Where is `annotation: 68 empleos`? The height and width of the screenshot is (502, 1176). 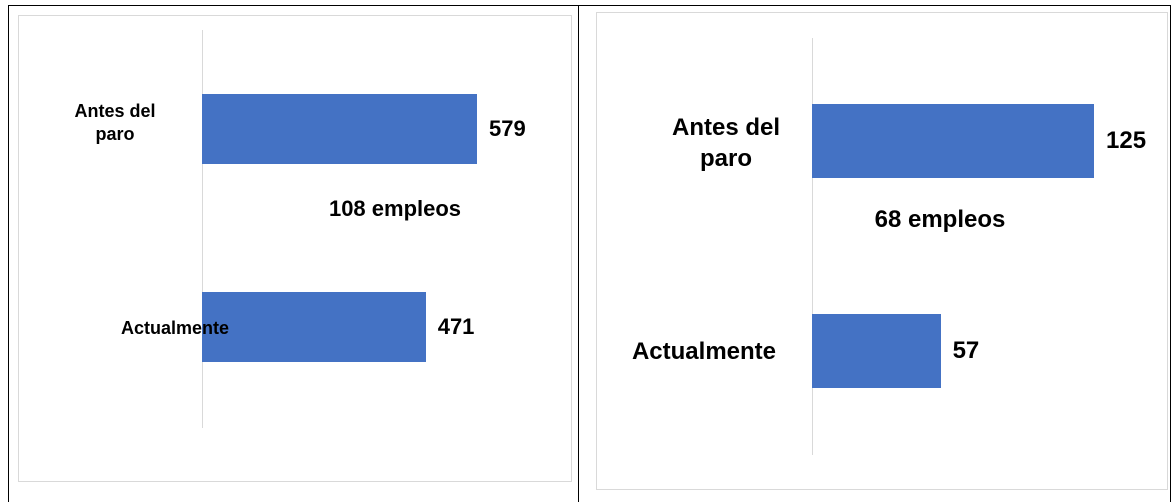
annotation: 68 empleos is located at coordinates (940, 219).